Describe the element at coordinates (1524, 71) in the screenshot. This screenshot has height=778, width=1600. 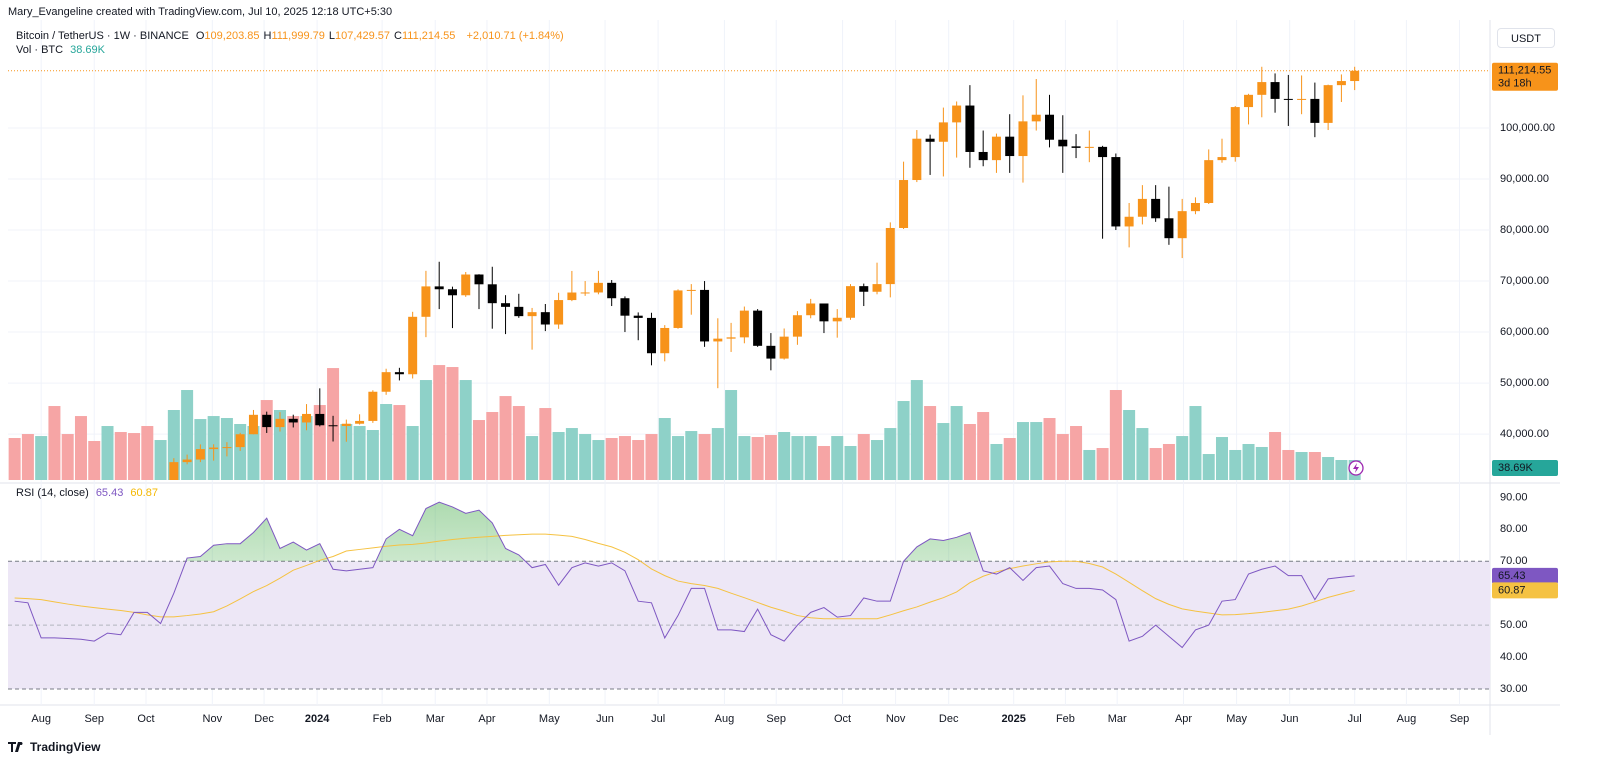
I see `last-price-tag-text: 111,214.55` at that location.